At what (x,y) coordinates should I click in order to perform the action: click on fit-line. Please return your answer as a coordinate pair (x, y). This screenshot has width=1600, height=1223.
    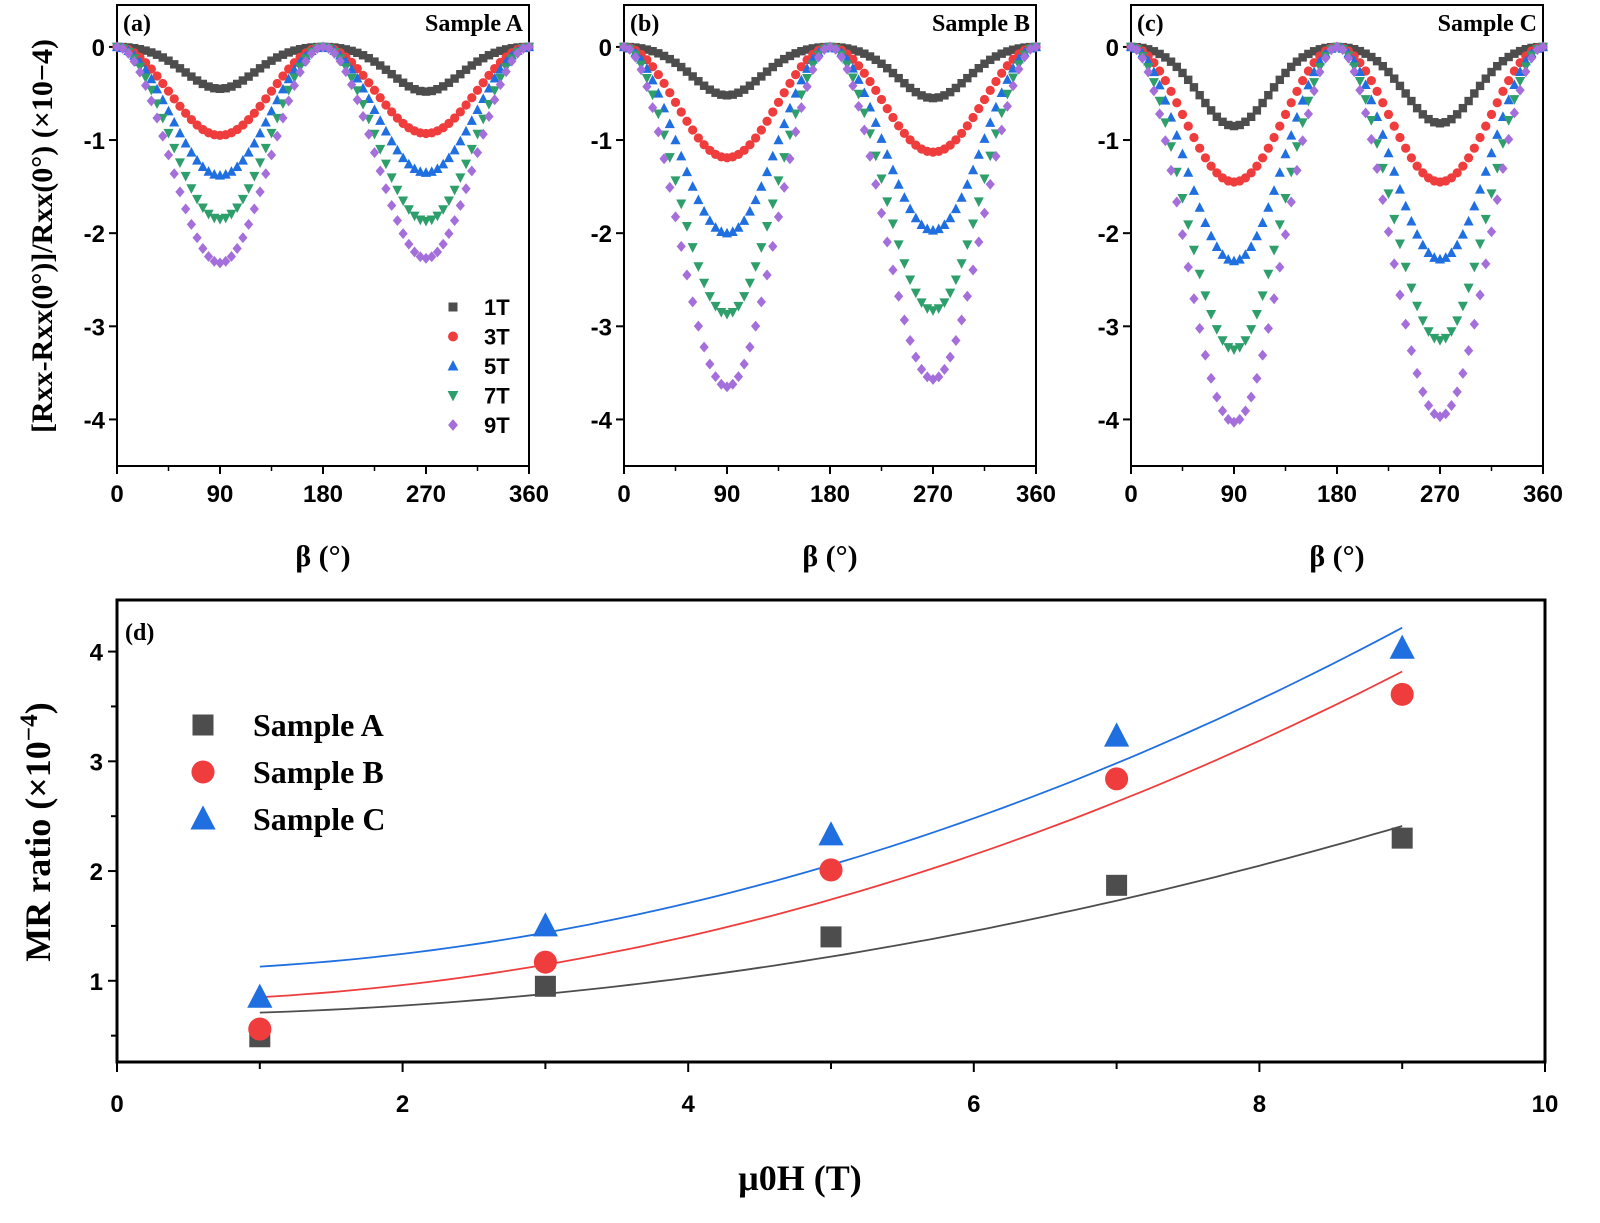
    Looking at the image, I should click on (831, 919).